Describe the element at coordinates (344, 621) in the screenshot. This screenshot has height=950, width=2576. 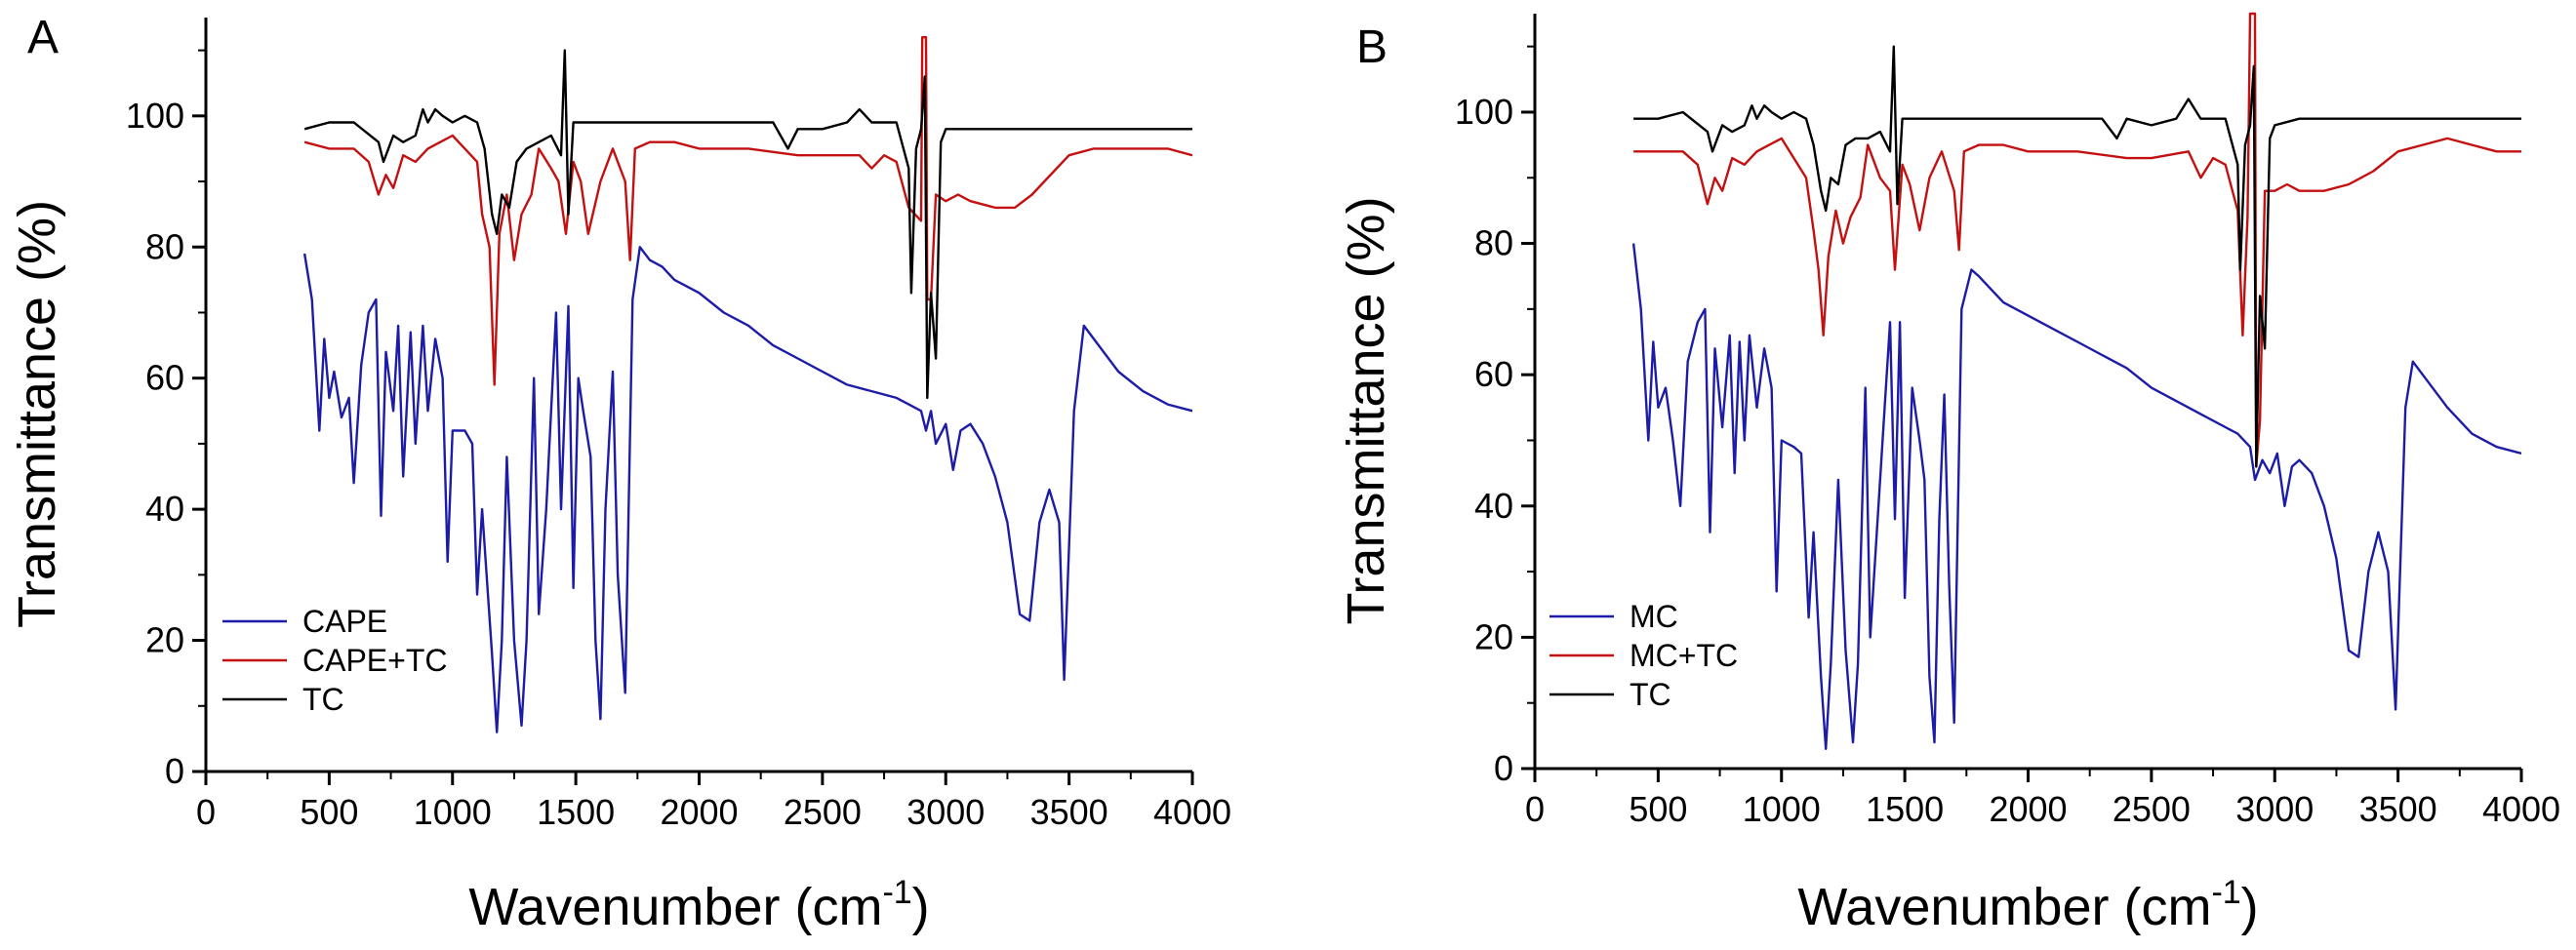
I see `legend-label: CAPE` at that location.